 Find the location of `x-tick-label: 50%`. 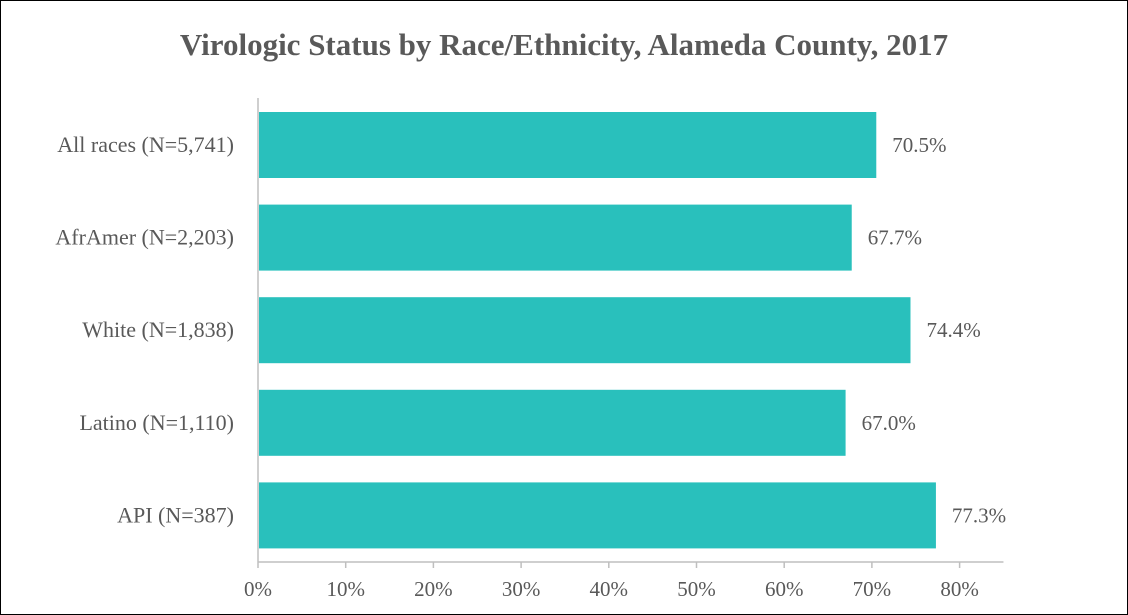

x-tick-label: 50% is located at coordinates (696, 589).